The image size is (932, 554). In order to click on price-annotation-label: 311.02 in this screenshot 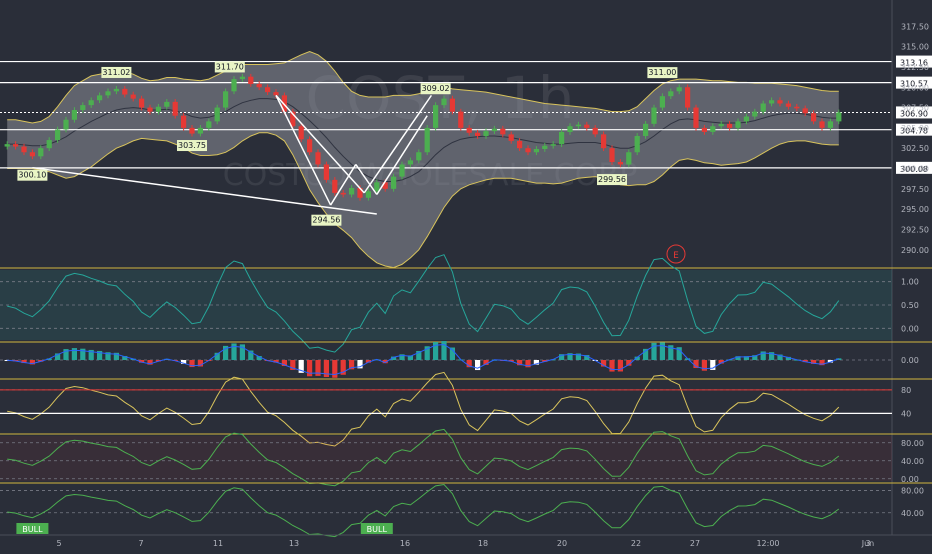, I will do `click(116, 72)`.